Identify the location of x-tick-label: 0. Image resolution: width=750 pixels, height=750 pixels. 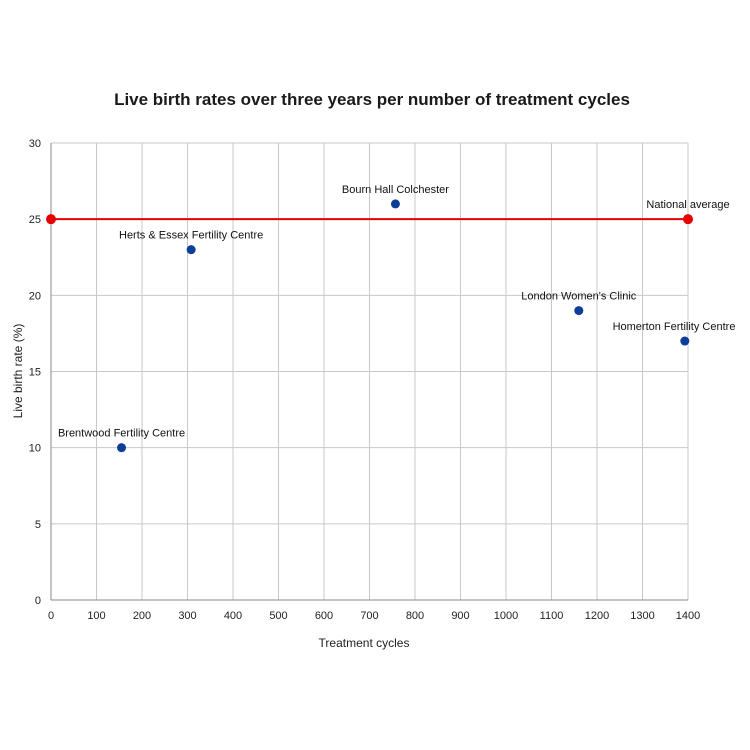
(51, 616).